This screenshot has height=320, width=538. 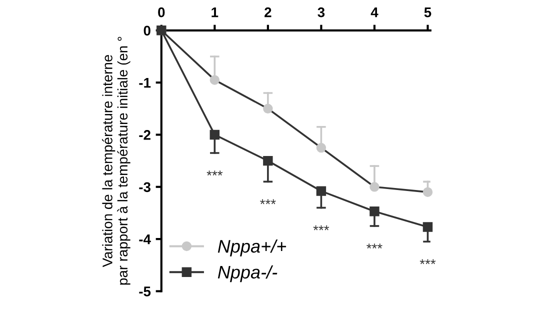 I want to click on y-tick-label: -5, so click(x=145, y=291).